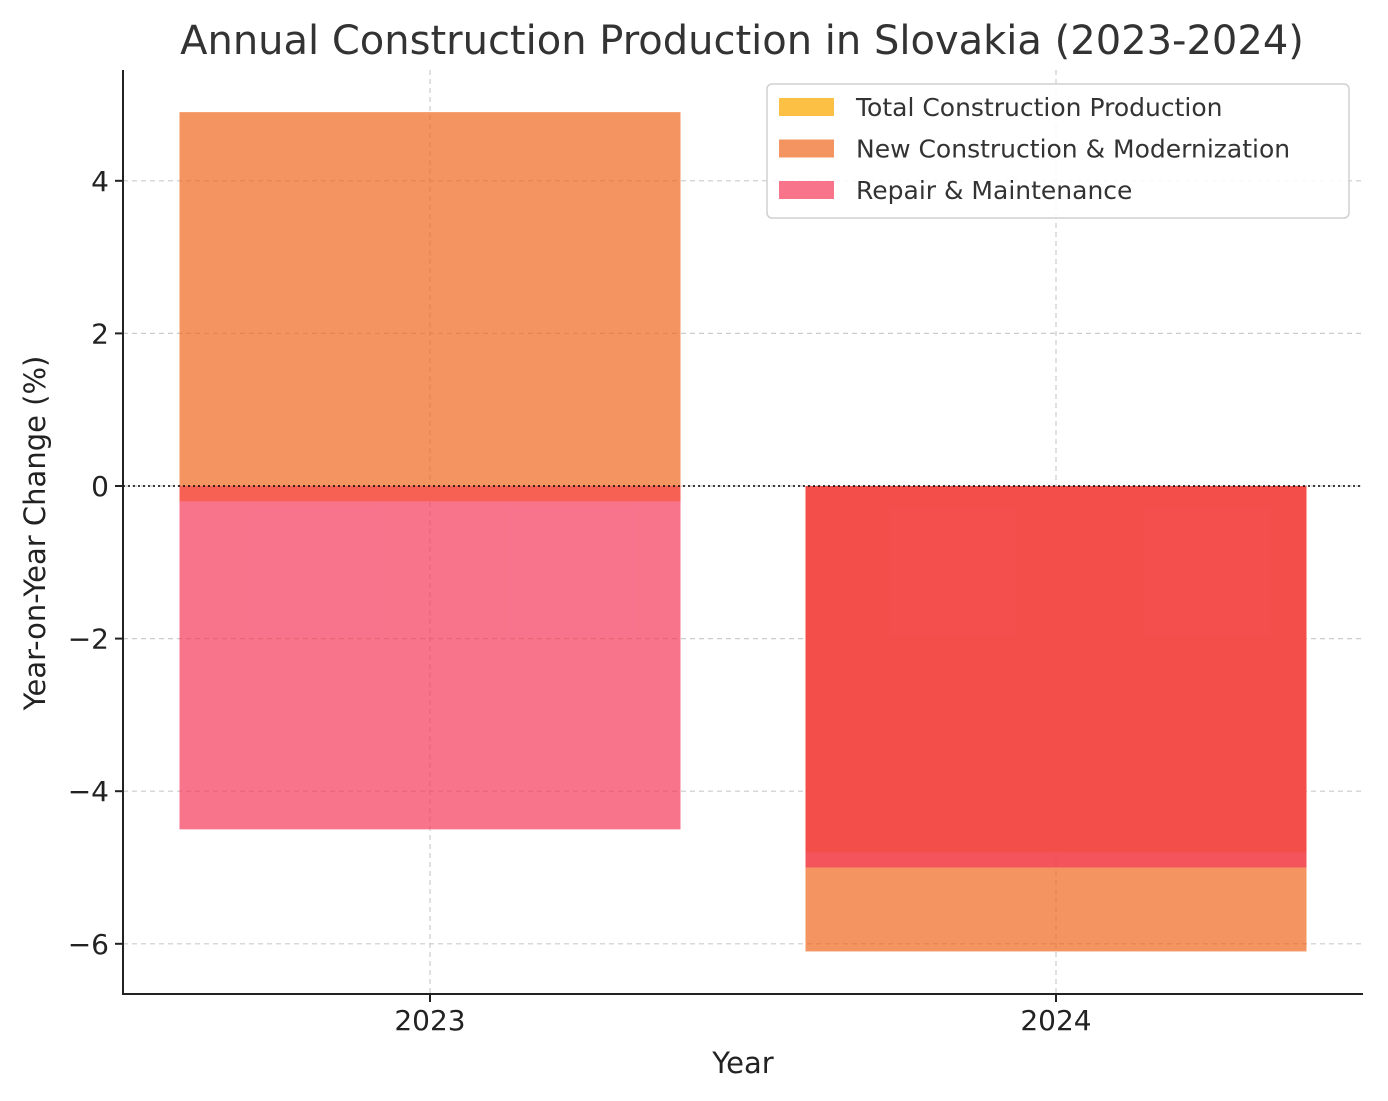  Describe the element at coordinates (35, 534) in the screenshot. I see `y-axis-label: Year-on-Year Change (%)` at that location.